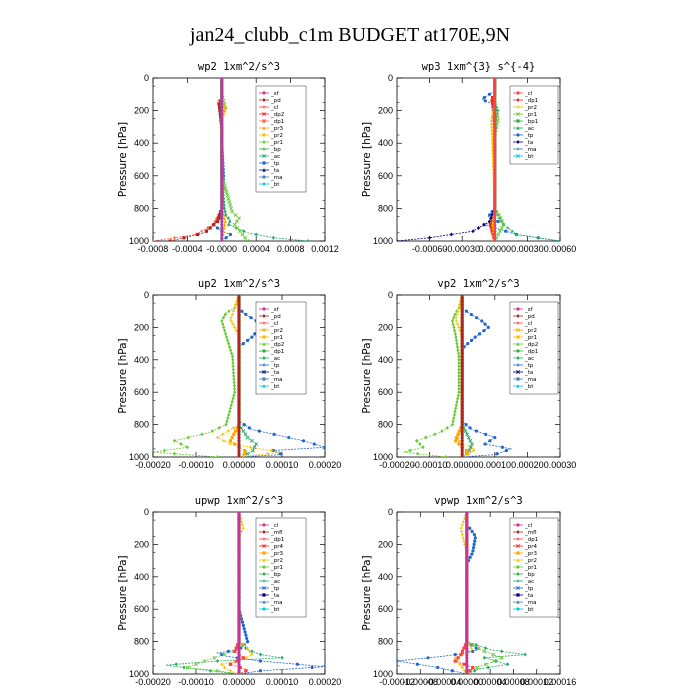 This screenshot has width=700, height=700. I want to click on x-tick-label: -0.00012, so click(397, 682).